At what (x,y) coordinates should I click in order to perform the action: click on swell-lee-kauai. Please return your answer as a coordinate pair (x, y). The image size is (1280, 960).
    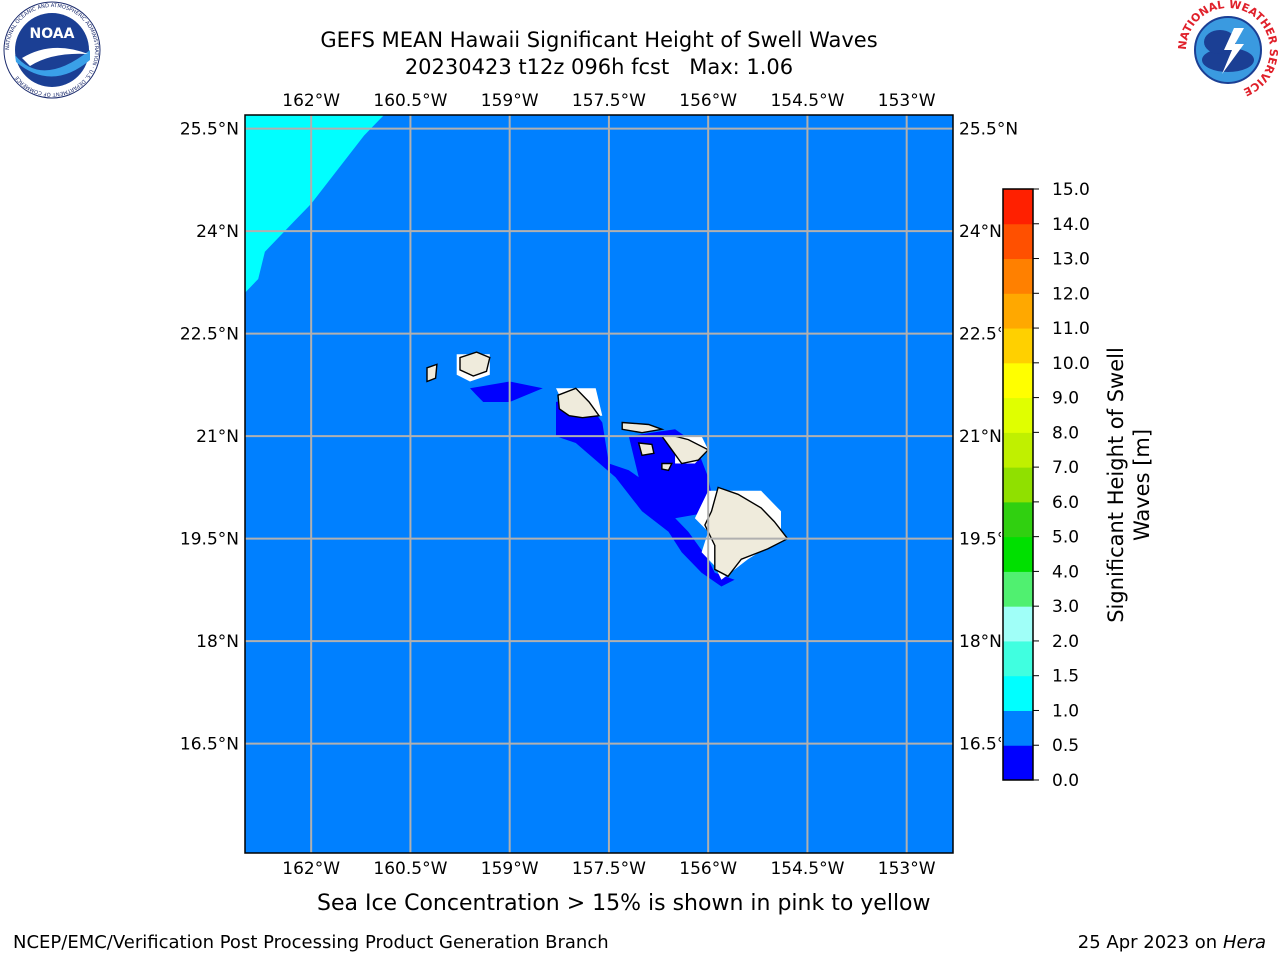
    Looking at the image, I should click on (506, 391).